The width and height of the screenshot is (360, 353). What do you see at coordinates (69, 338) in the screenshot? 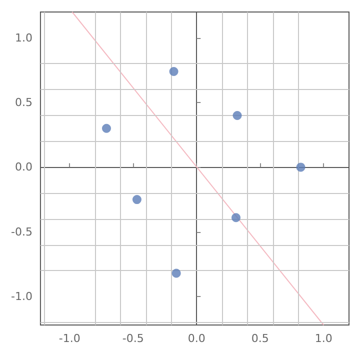
I see `x-tick-label: -1.0` at bounding box center [69, 338].